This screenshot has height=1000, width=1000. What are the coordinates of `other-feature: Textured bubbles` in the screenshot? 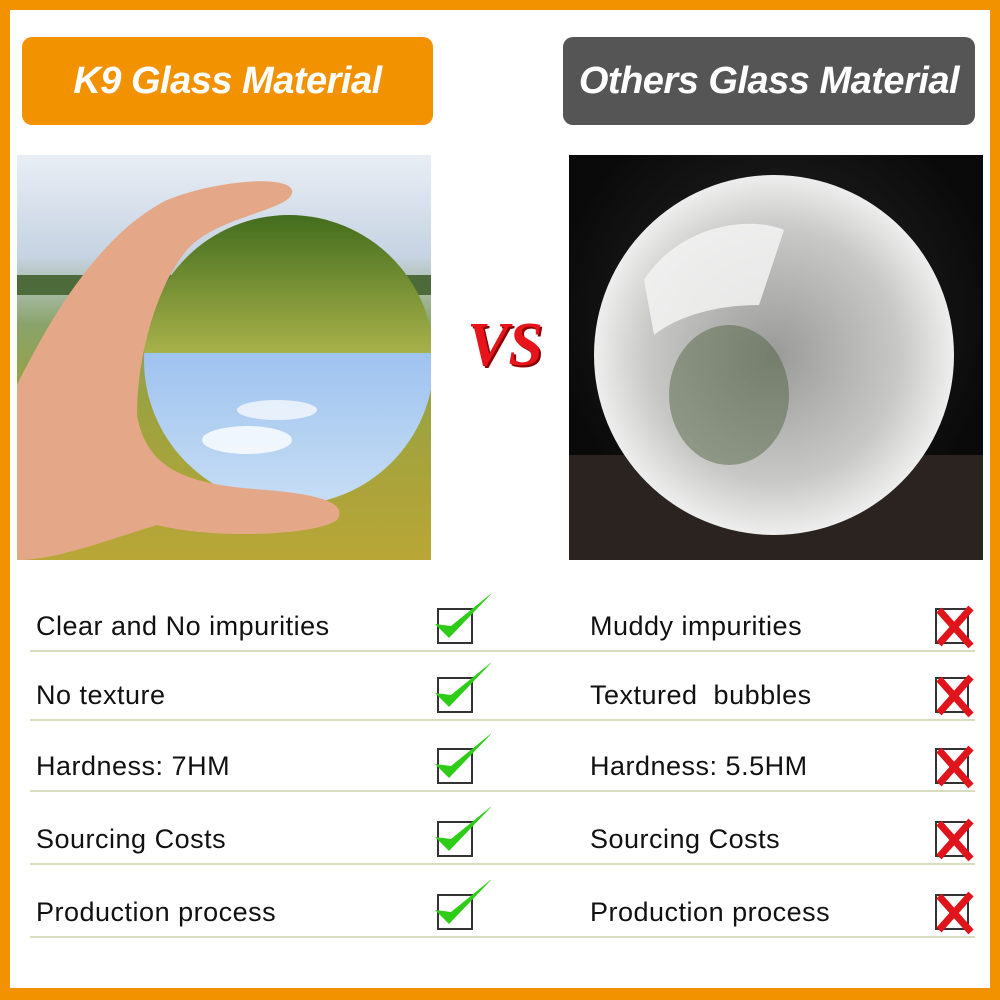 It's located at (701, 695).